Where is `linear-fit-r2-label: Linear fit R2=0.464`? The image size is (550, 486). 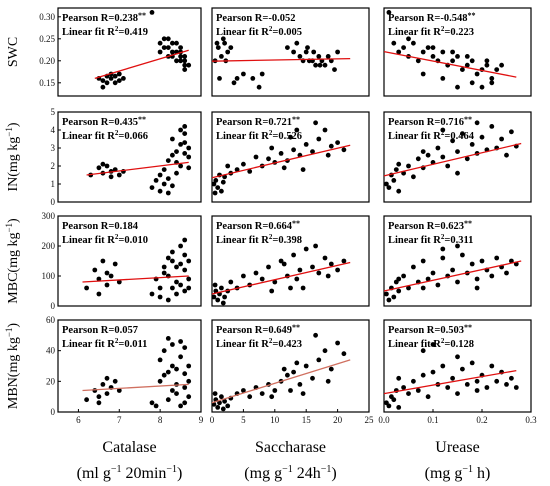
linear-fit-r2-label: Linear fit R2=0.464 is located at coordinates (431, 135).